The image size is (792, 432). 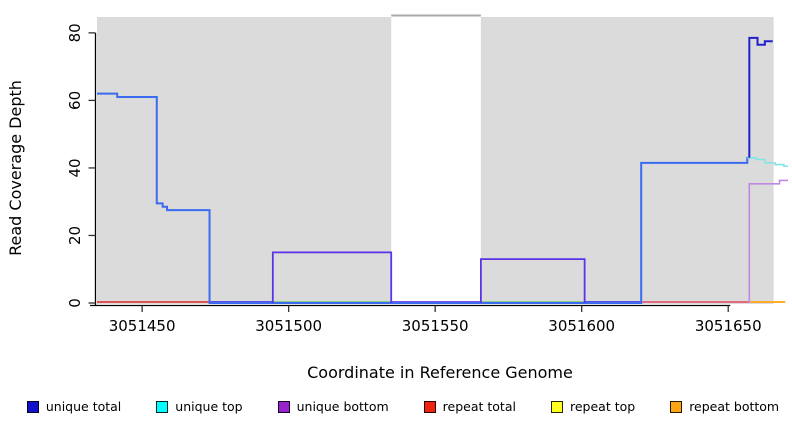 I want to click on legend-swatch-repeat-total, so click(x=429, y=406).